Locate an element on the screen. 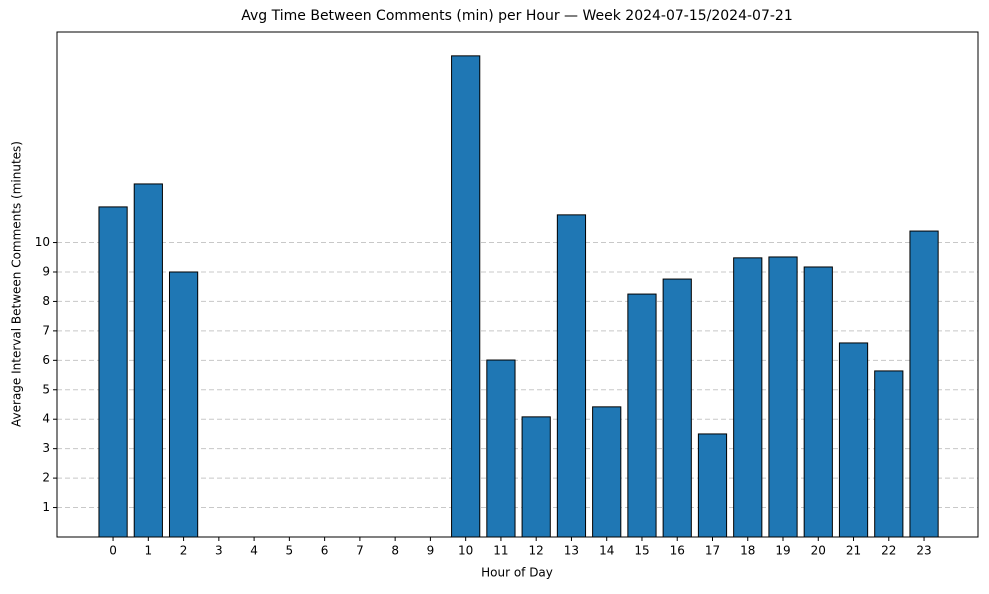 This screenshot has height=594, width=989. y-tick-label: 8 is located at coordinates (46, 301).